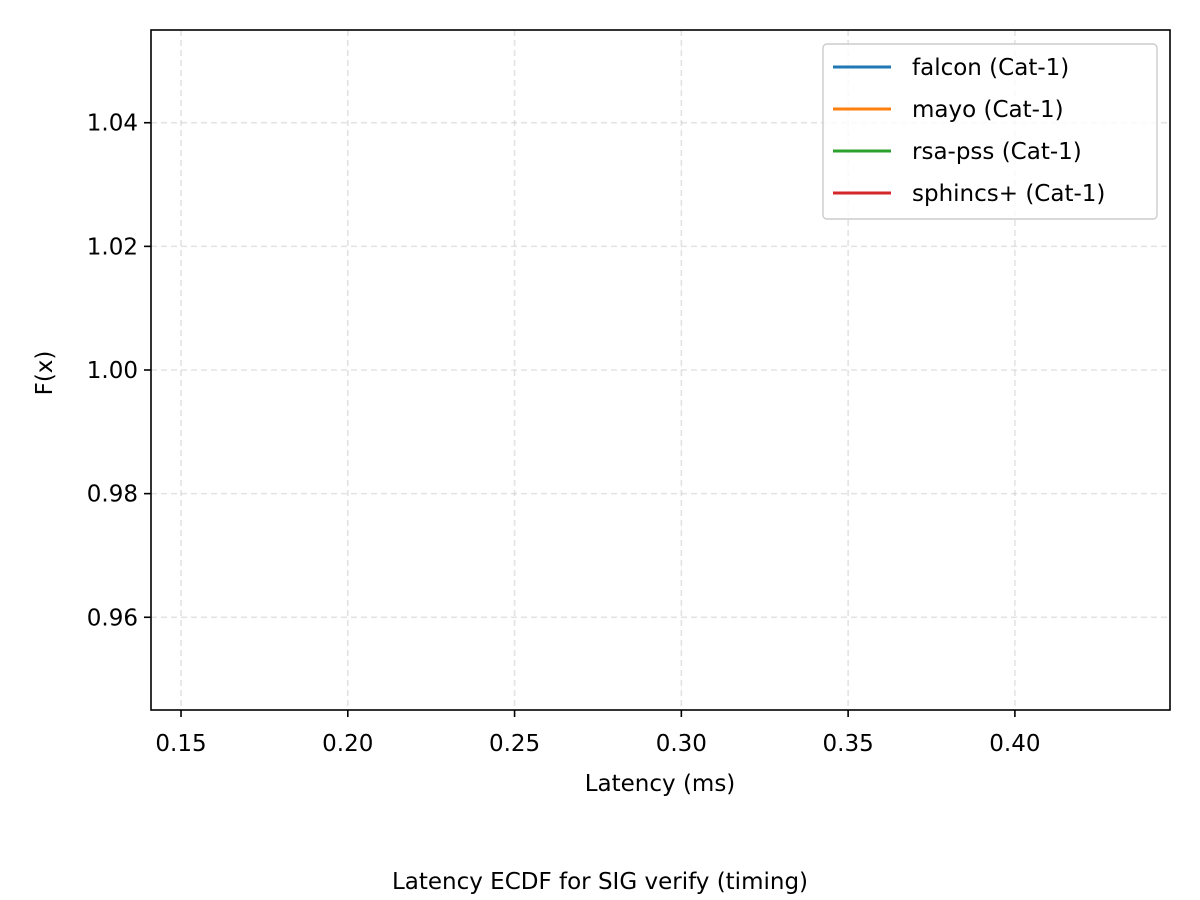 This screenshot has width=1200, height=900. I want to click on legend-label: rsa-pss (Cat-1), so click(997, 152).